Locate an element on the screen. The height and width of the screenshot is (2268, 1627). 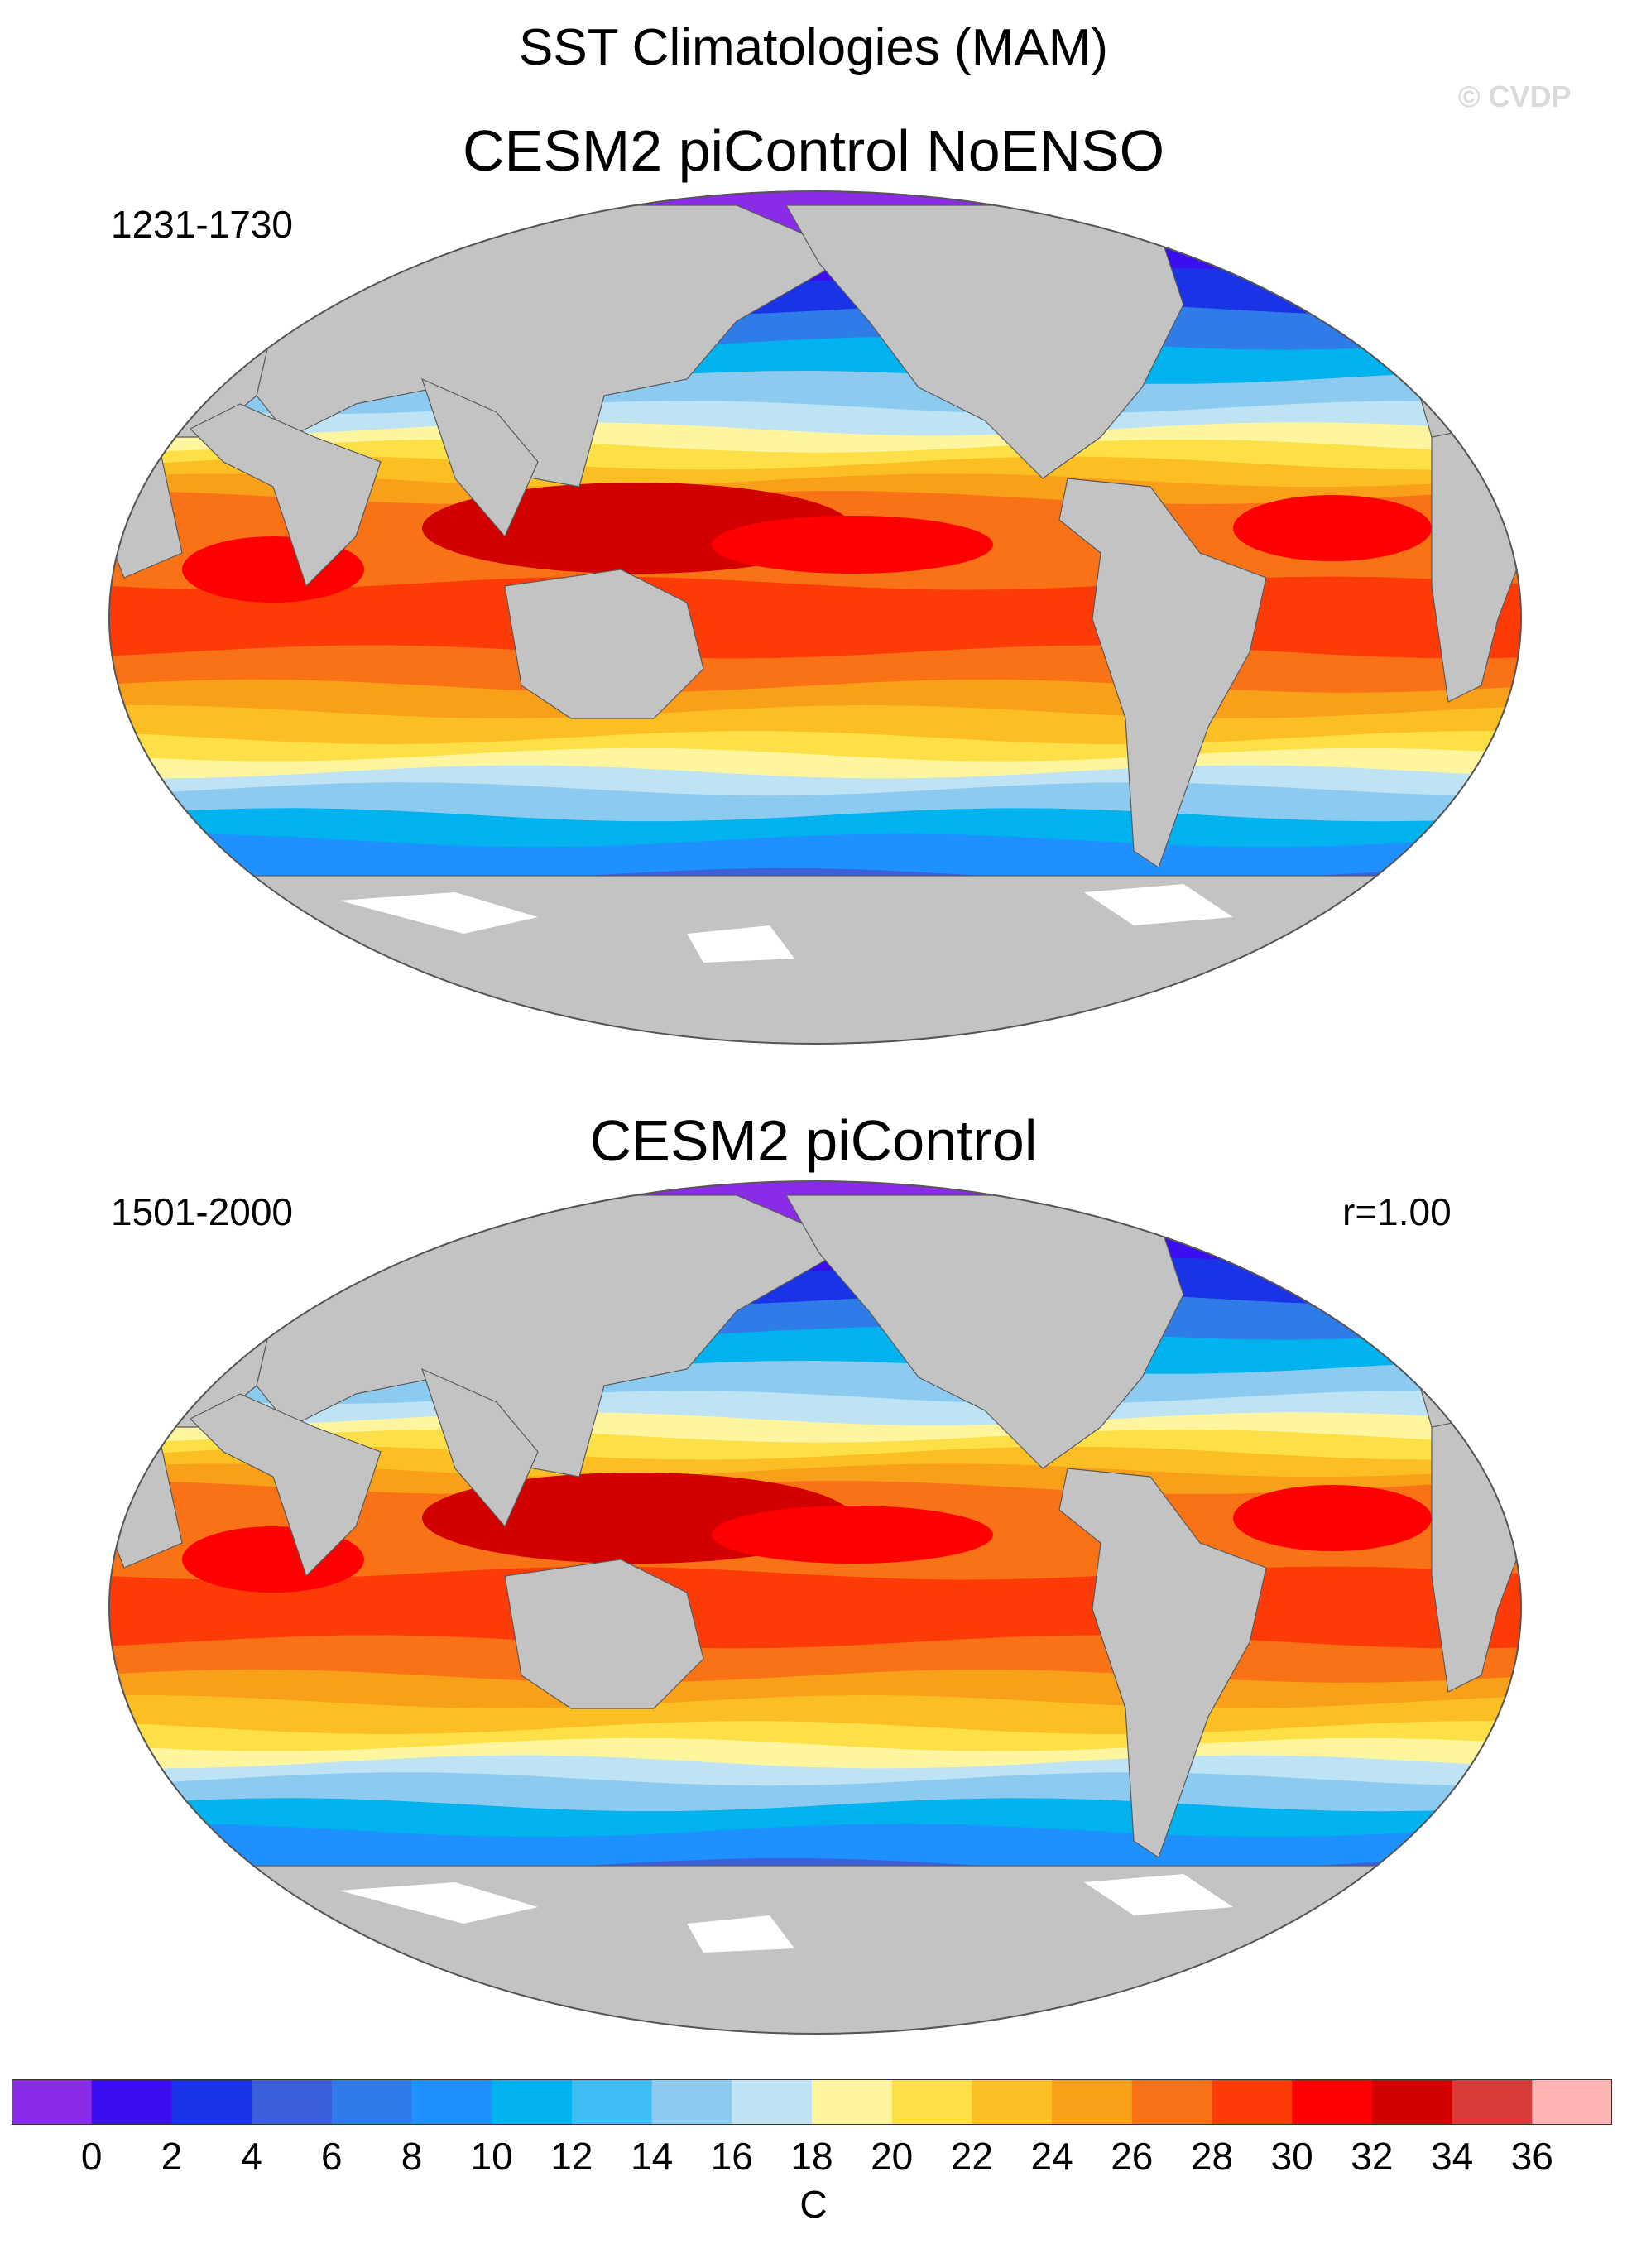
colorbar-tick-label: 32 is located at coordinates (1372, 2156).